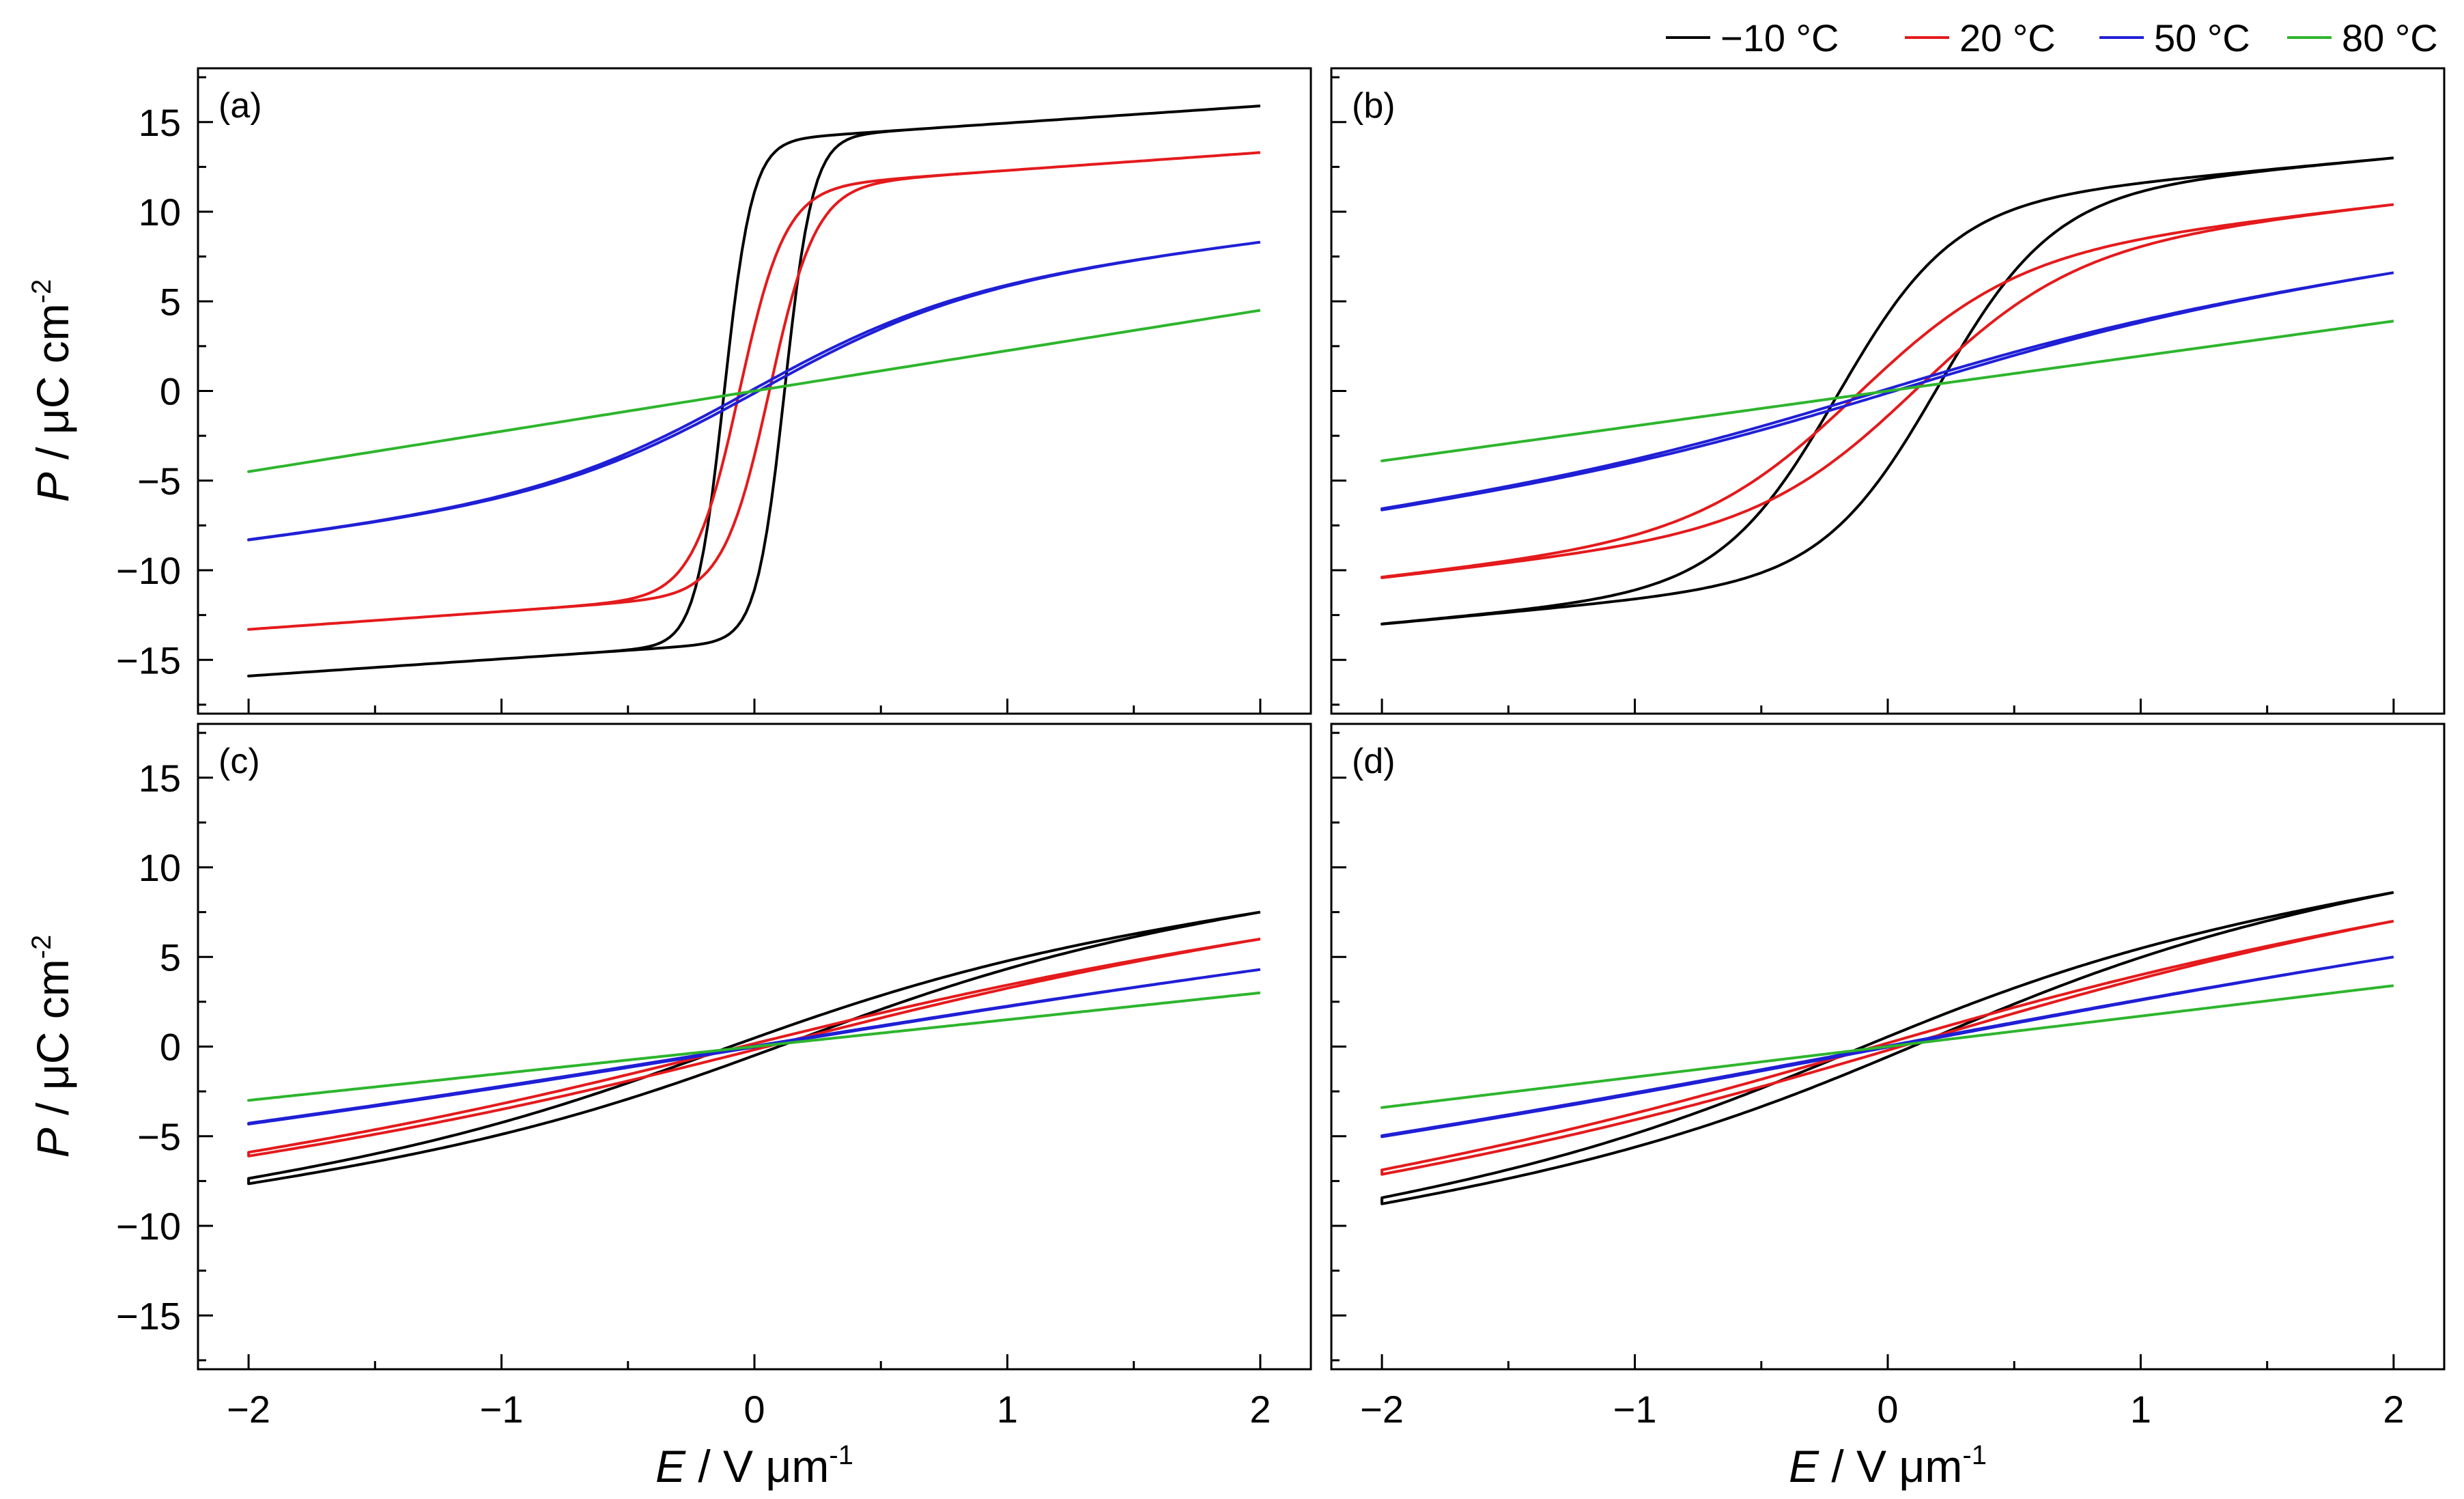 The height and width of the screenshot is (1499, 2464). Describe the element at coordinates (2390, 37) in the screenshot. I see `legend-label: 80 °C` at that location.